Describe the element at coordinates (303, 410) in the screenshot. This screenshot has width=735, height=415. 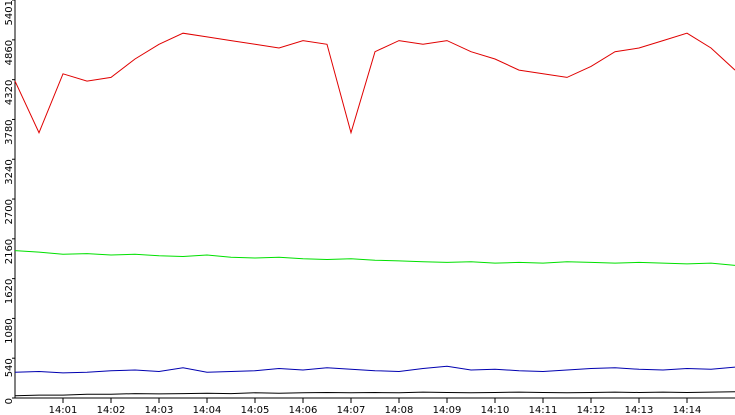
I see `x-tick-label: 14:06` at that location.